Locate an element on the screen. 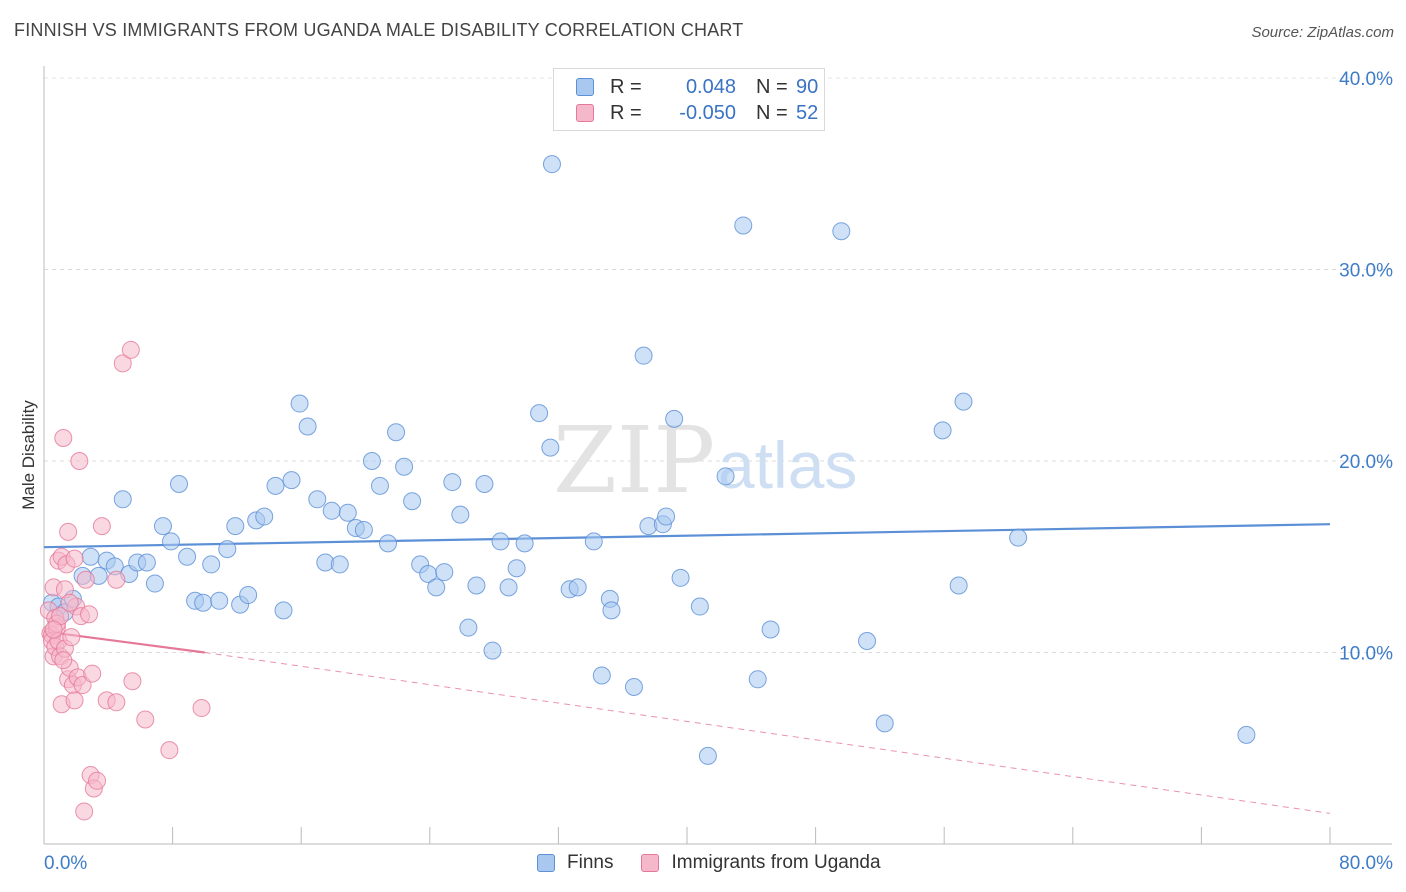 The width and height of the screenshot is (1406, 892). bottom-legend-label-finns: Finns is located at coordinates (590, 862).